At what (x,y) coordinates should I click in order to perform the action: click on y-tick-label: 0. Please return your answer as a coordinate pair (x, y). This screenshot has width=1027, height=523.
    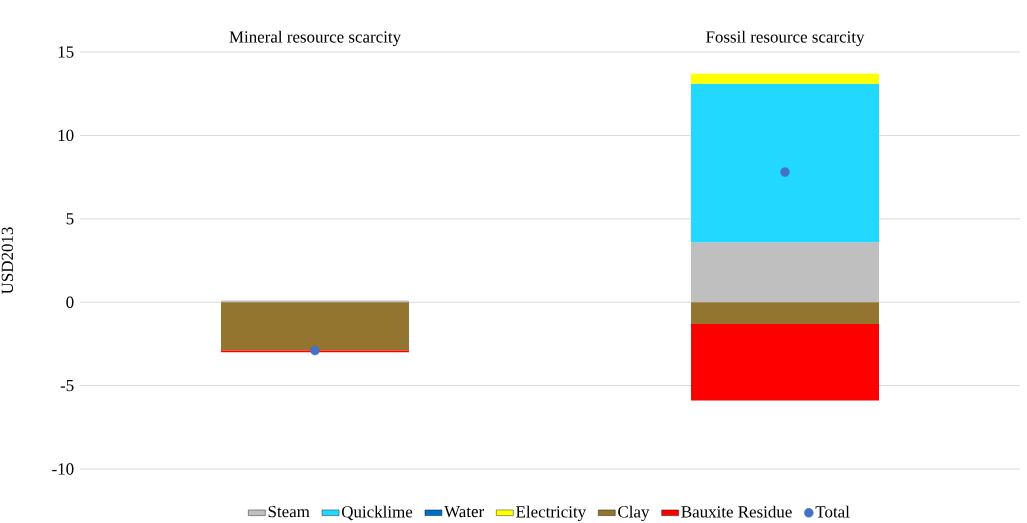
    Looking at the image, I should click on (70, 302).